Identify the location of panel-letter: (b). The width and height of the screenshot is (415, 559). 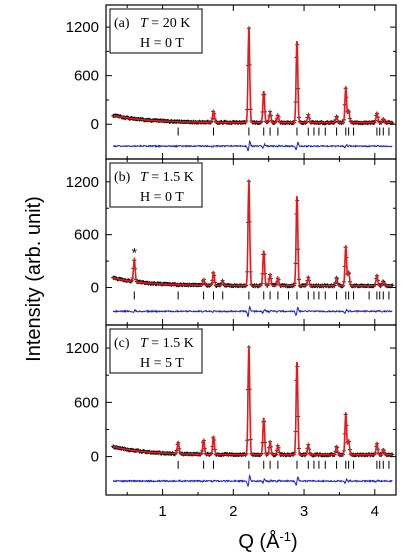
(122, 177).